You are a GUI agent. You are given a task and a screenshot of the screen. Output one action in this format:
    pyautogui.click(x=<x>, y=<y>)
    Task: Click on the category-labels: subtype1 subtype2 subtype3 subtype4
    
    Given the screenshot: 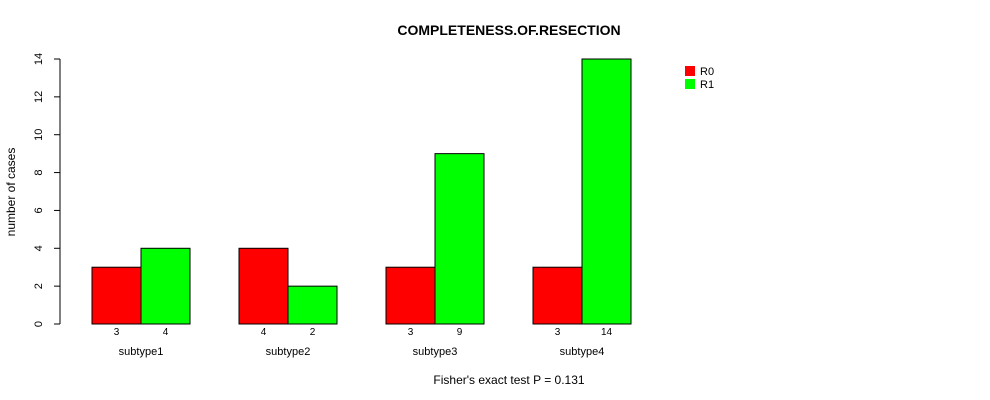 What is the action you would take?
    pyautogui.click(x=362, y=352)
    